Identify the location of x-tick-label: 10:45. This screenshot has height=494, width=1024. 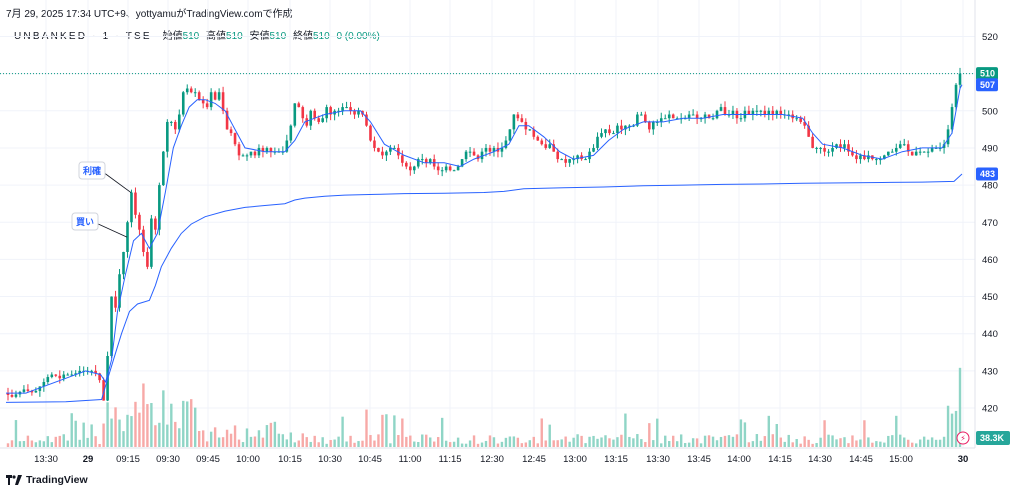
(370, 459).